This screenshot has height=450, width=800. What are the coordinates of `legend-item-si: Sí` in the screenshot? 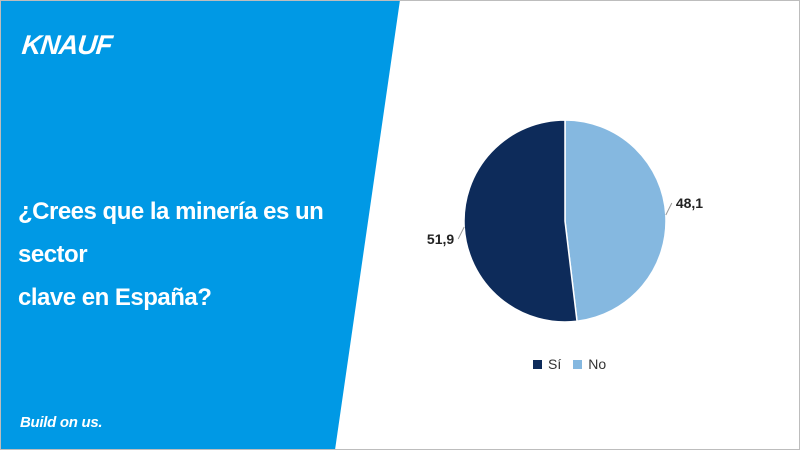 It's located at (547, 364).